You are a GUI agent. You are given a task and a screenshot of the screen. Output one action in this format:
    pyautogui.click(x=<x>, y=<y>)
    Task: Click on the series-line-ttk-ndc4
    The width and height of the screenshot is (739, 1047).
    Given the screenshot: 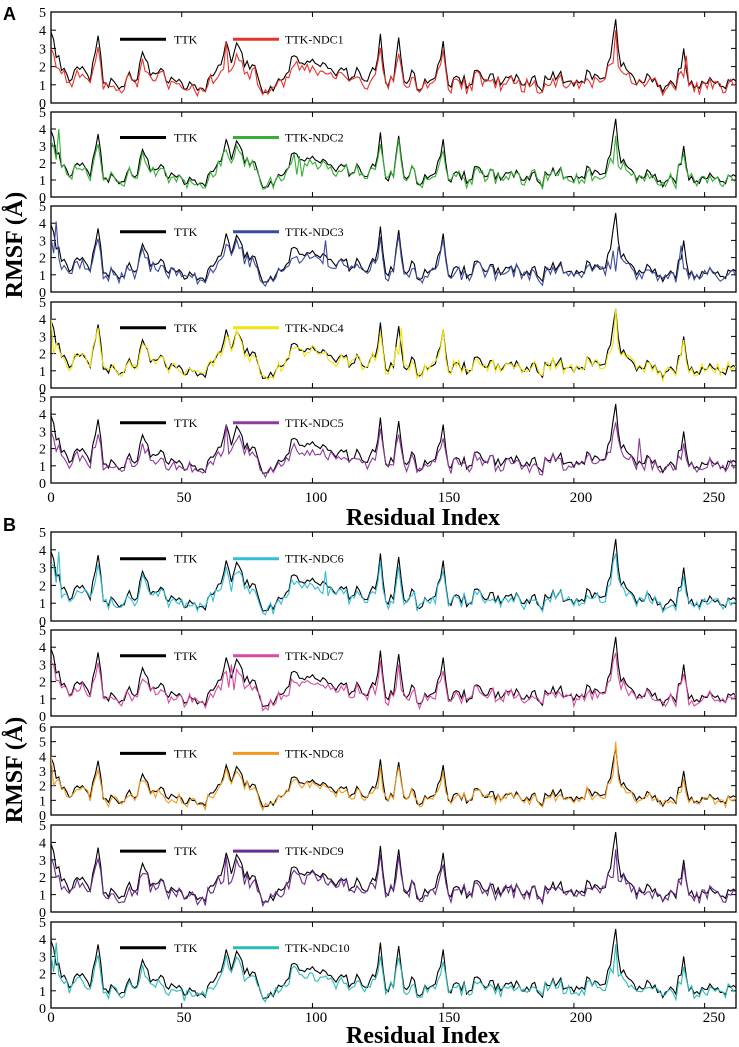 What is the action you would take?
    pyautogui.click(x=393, y=346)
    